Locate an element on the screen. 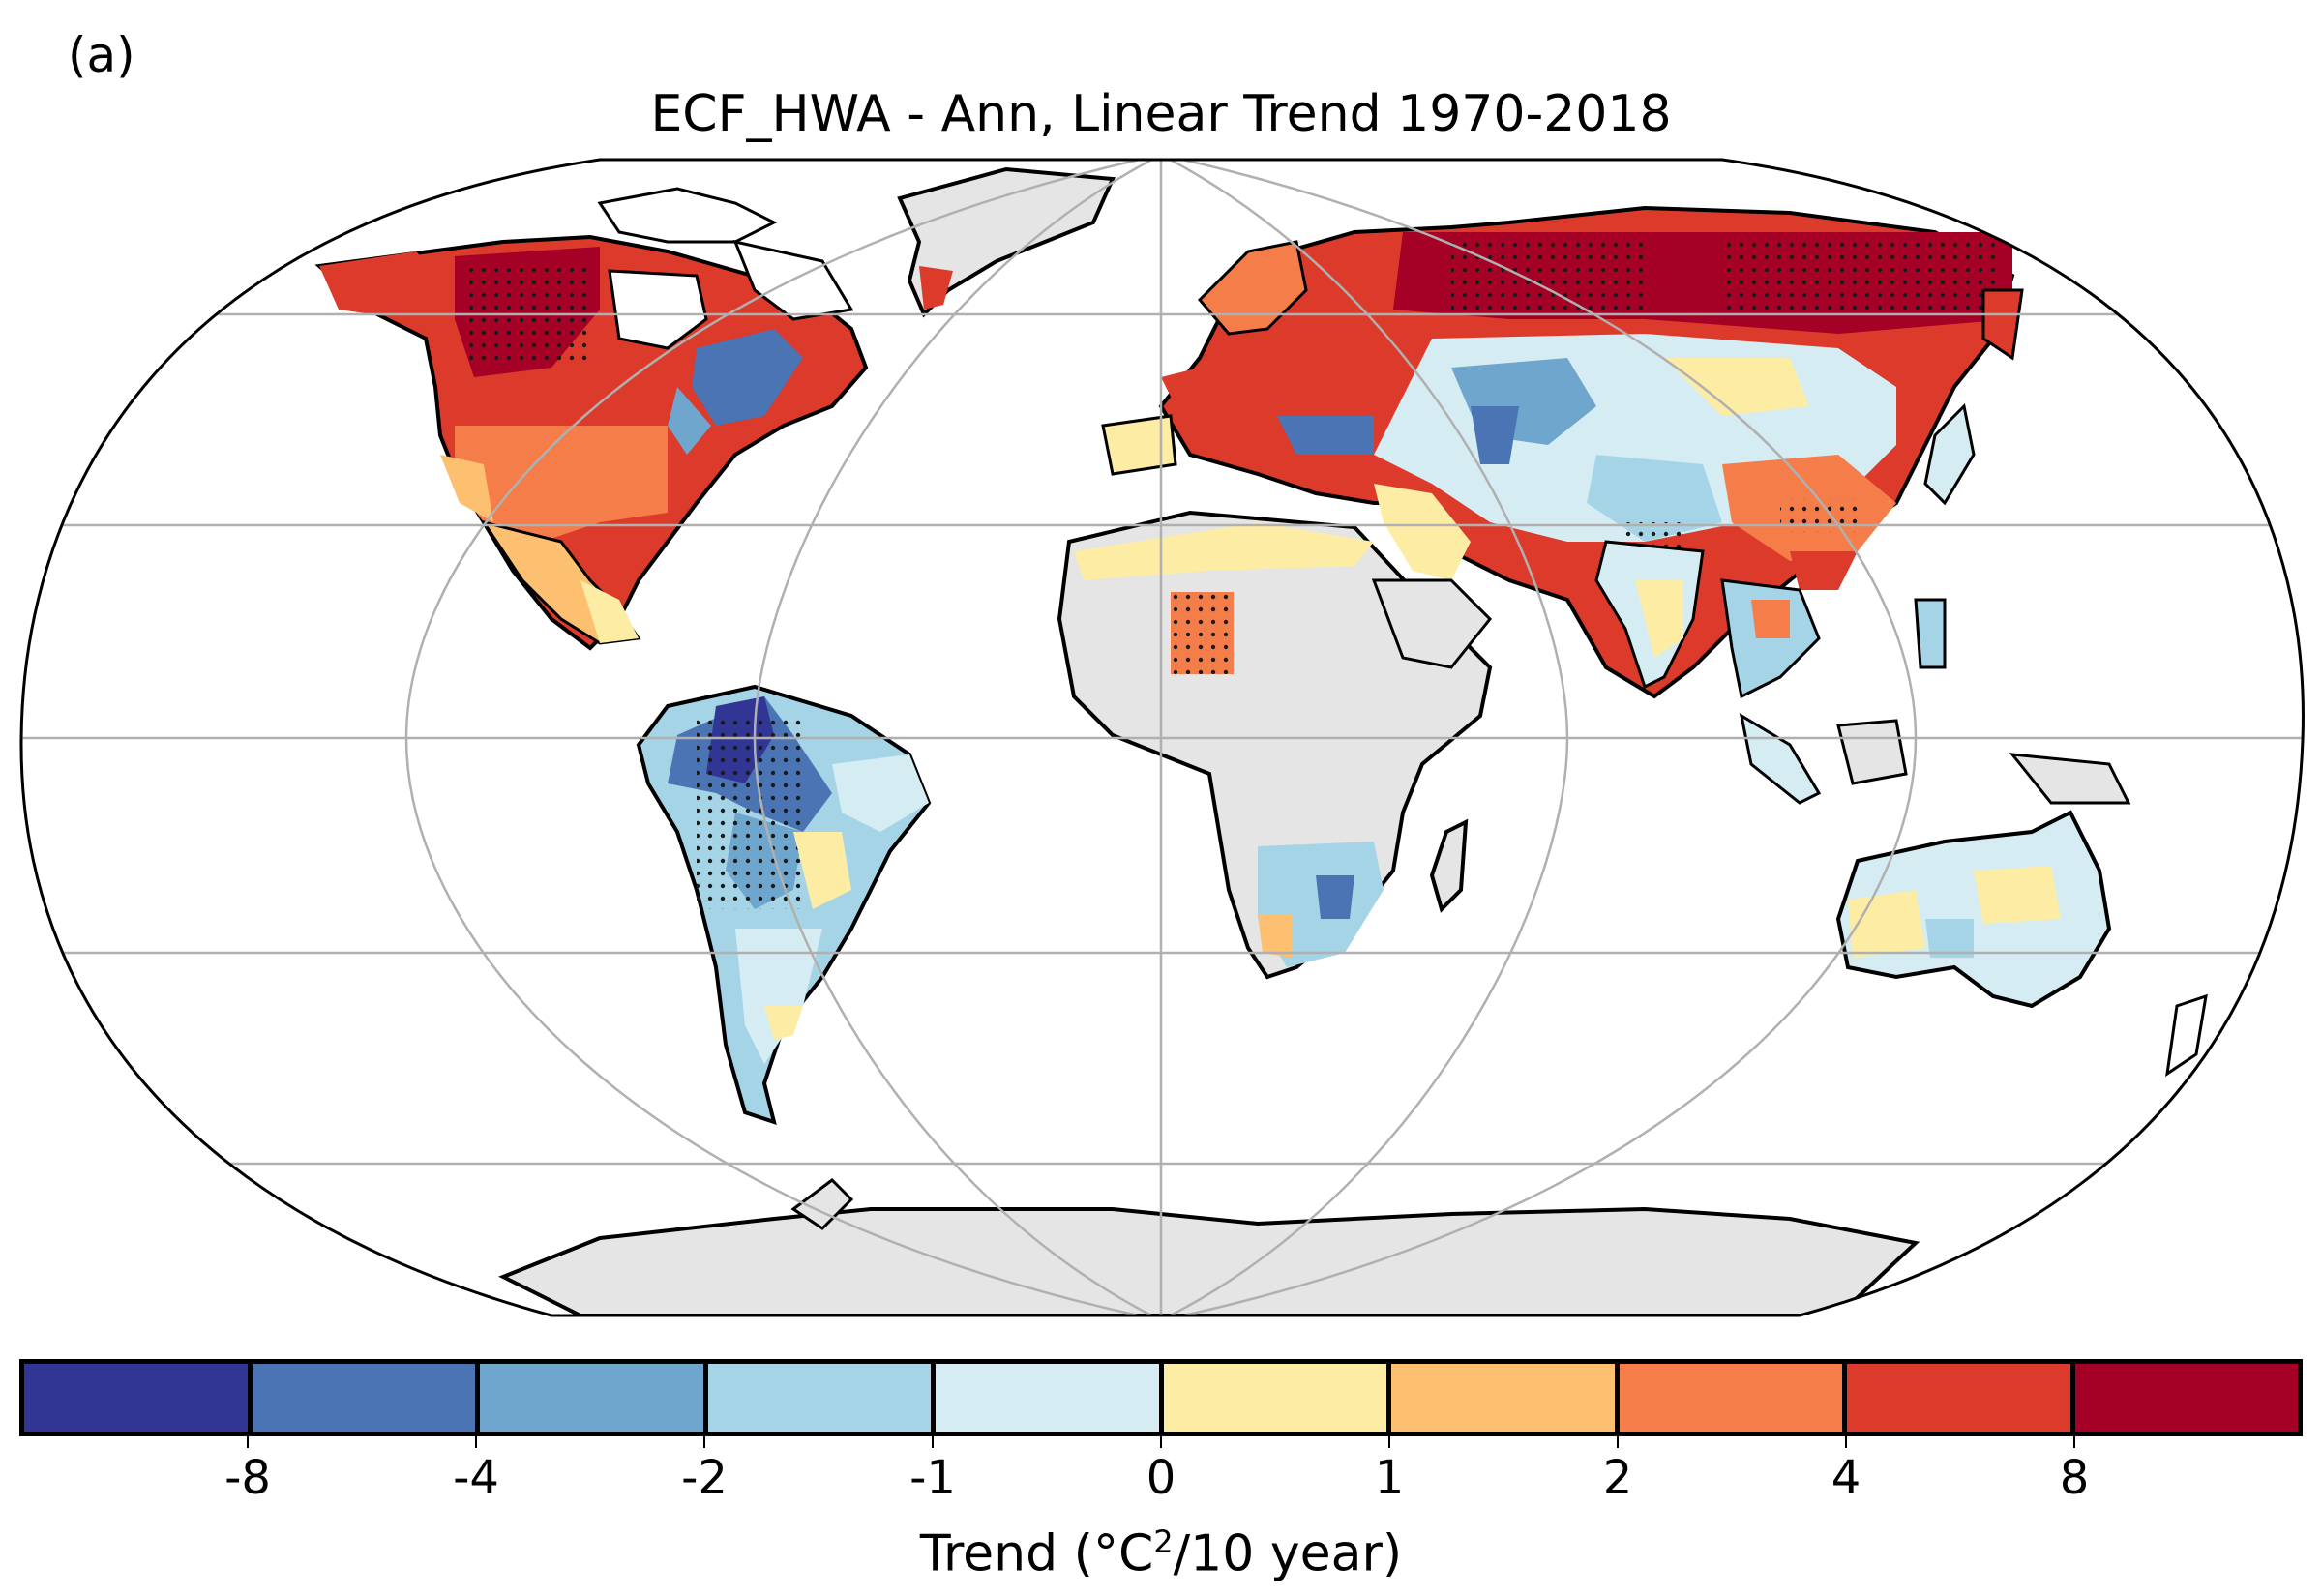 Image resolution: width=2322 pixels, height=1596 pixels. brazil-yellow is located at coordinates (822, 870).